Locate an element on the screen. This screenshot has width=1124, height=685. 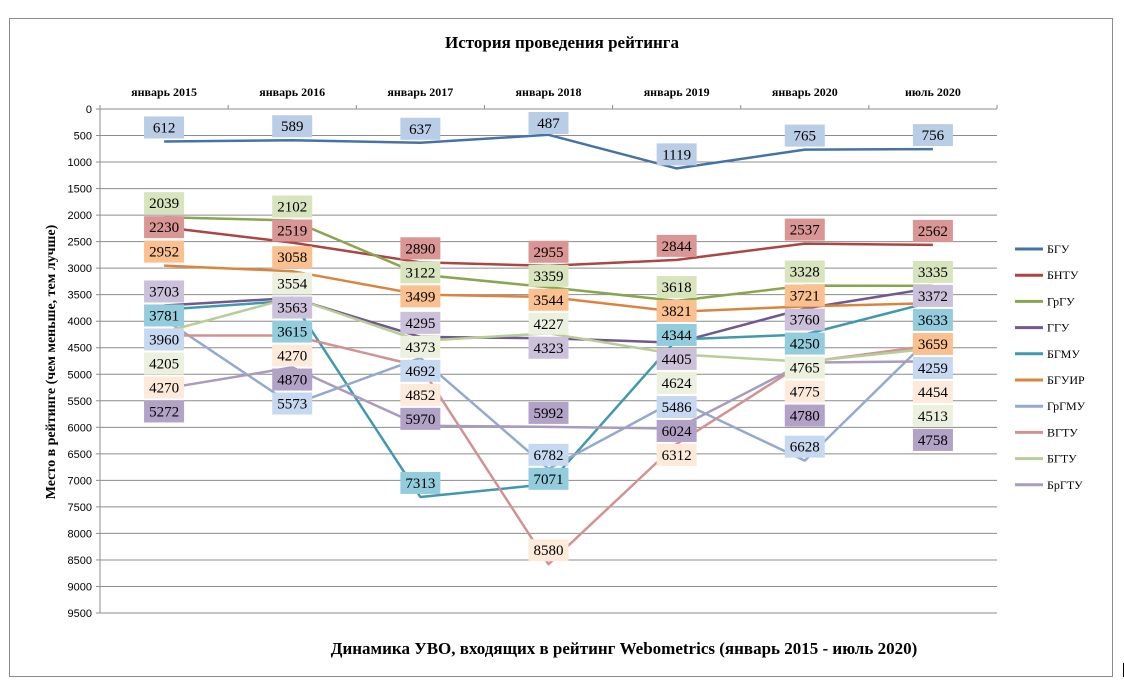
data-label: 2562 is located at coordinates (933, 232).